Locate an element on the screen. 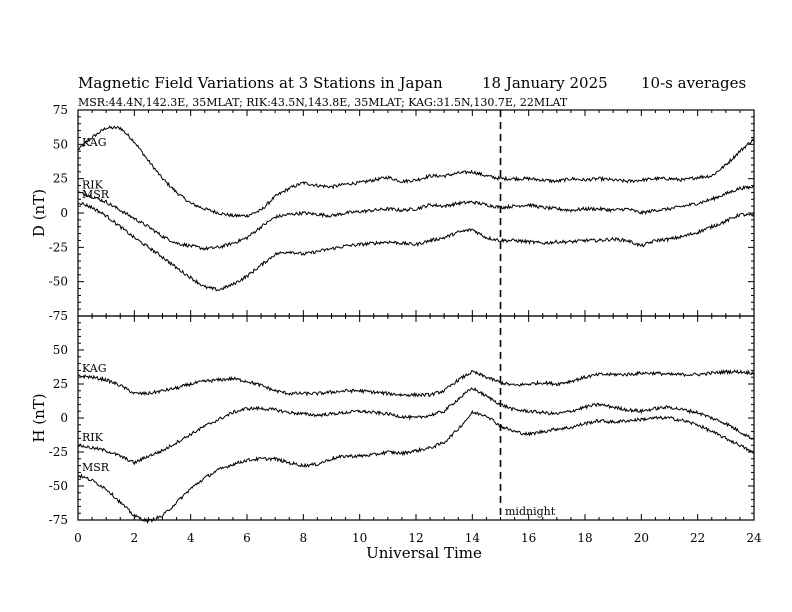  x-tick-label: 24 is located at coordinates (754, 538).